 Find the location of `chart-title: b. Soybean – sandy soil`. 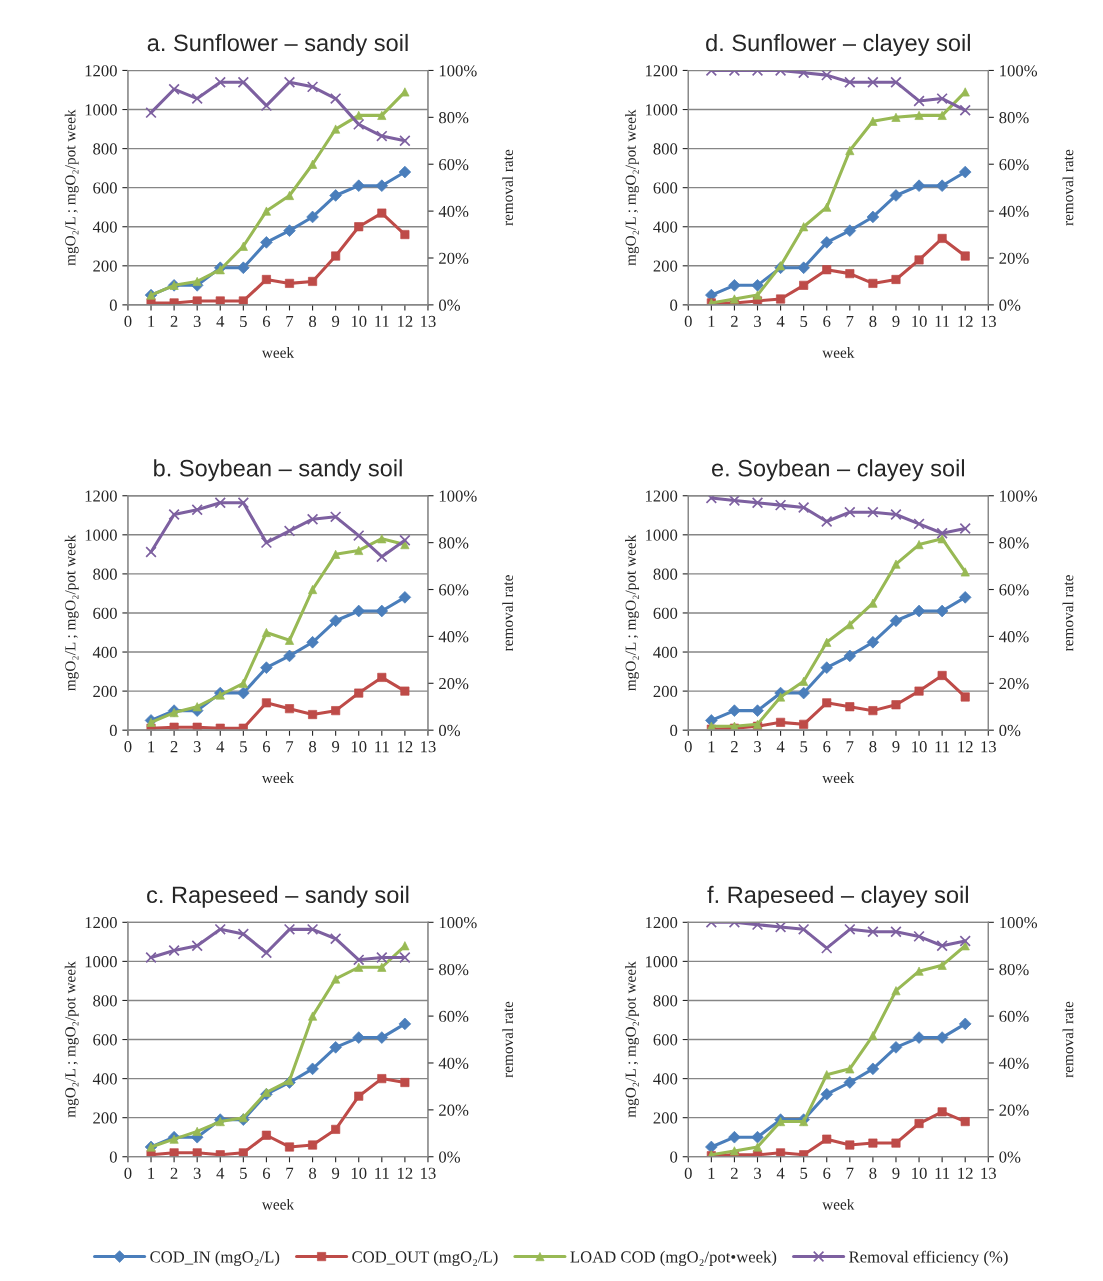

chart-title: b. Soybean – sandy soil is located at coordinates (278, 470).